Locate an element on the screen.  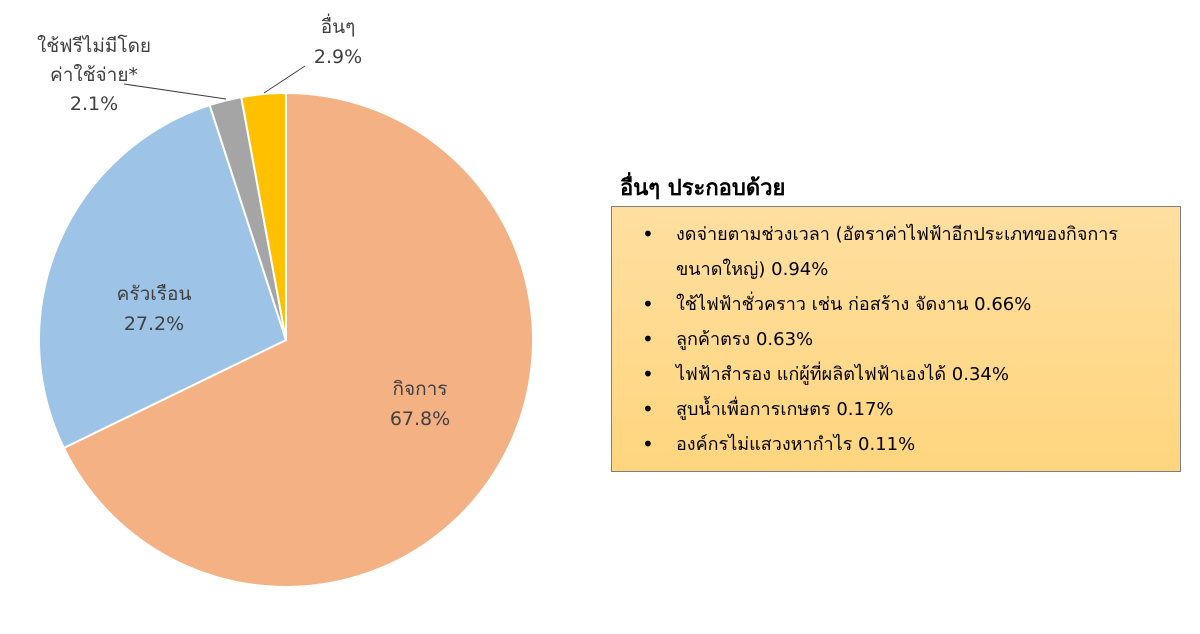
leader-line-others is located at coordinates (284, 79).